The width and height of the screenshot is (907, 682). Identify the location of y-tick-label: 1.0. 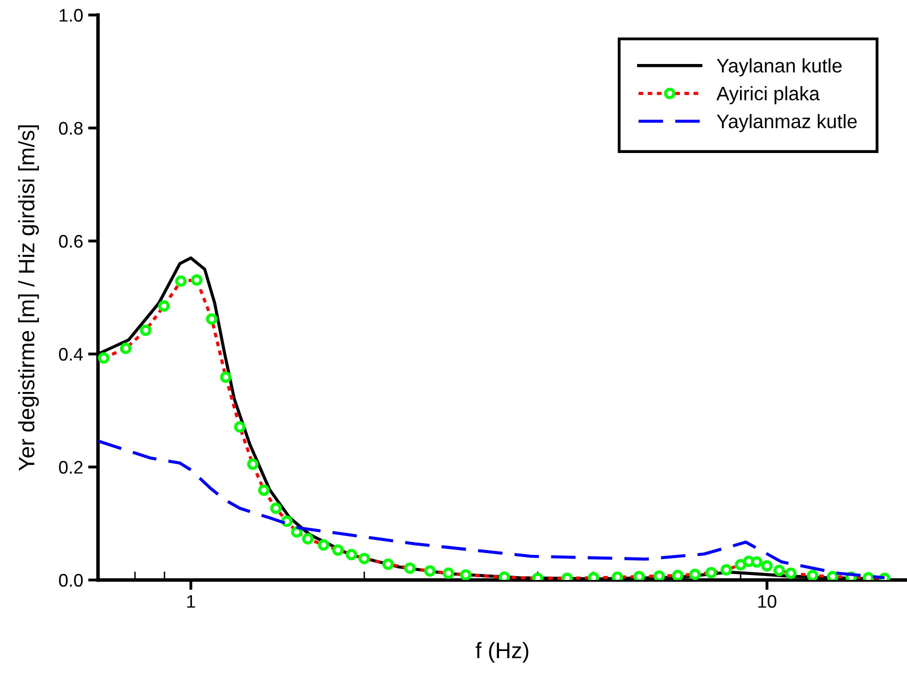
(71, 15).